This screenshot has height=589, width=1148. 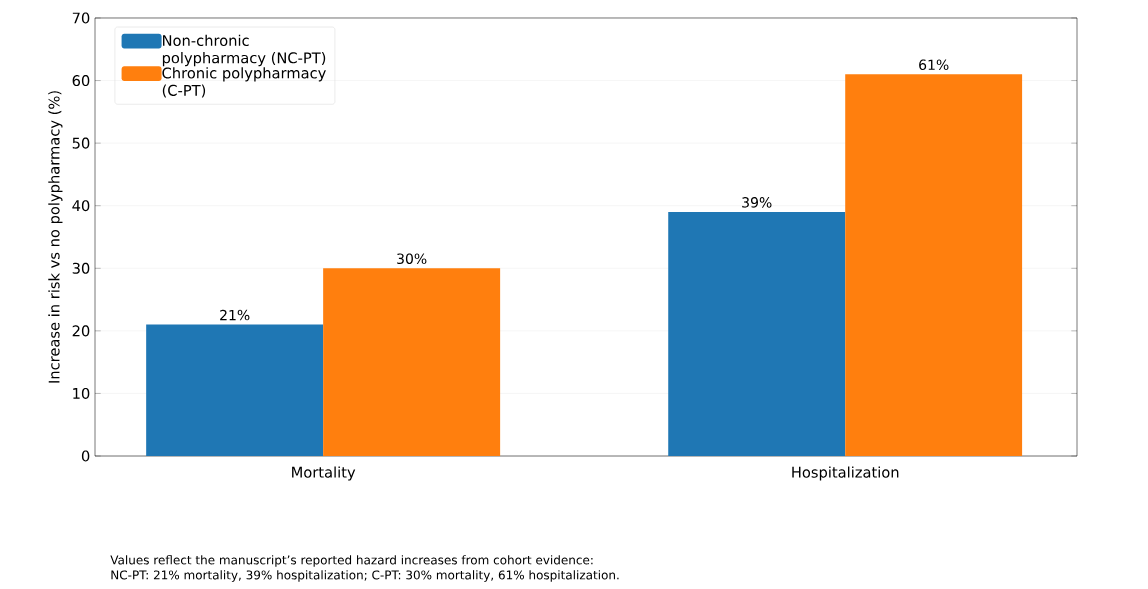 What do you see at coordinates (412, 259) in the screenshot?
I see `data-label: 30%` at bounding box center [412, 259].